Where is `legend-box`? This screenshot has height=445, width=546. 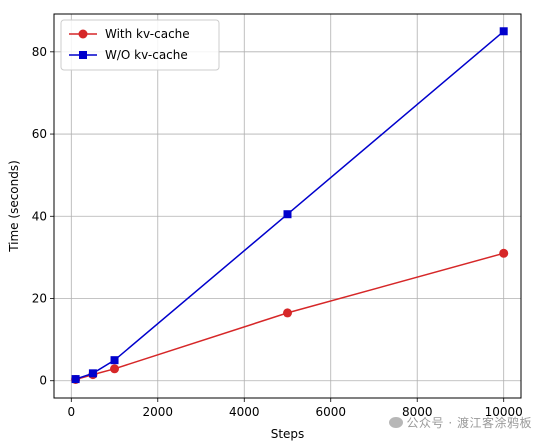 legend-box is located at coordinates (140, 45).